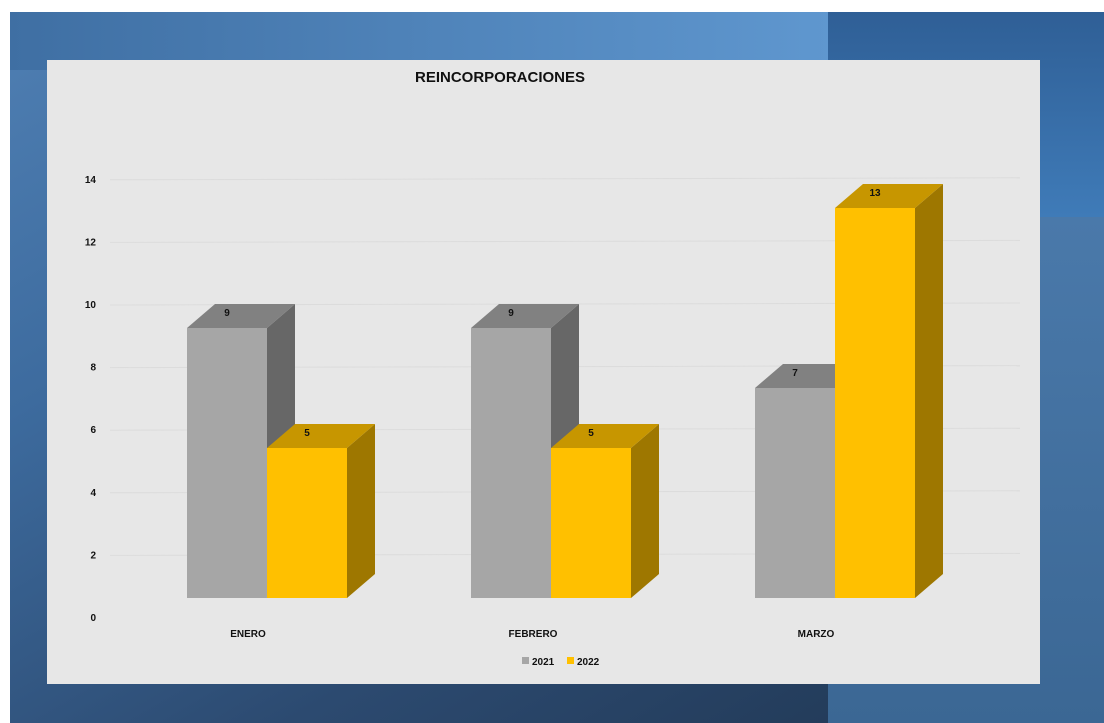 The height and width of the screenshot is (723, 1104). What do you see at coordinates (543, 662) in the screenshot?
I see `legend-label: 2021` at bounding box center [543, 662].